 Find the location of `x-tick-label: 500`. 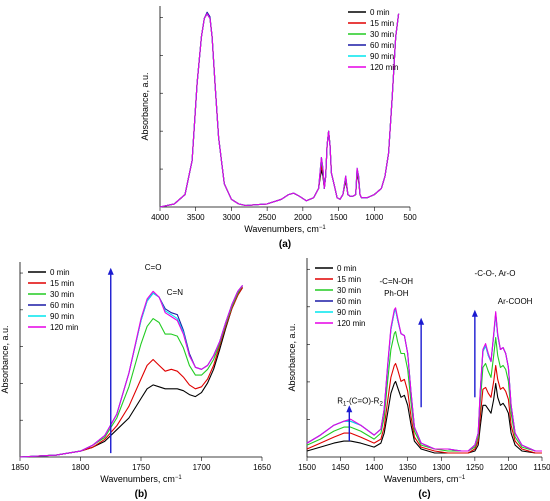

x-tick-label: 500 is located at coordinates (410, 217).